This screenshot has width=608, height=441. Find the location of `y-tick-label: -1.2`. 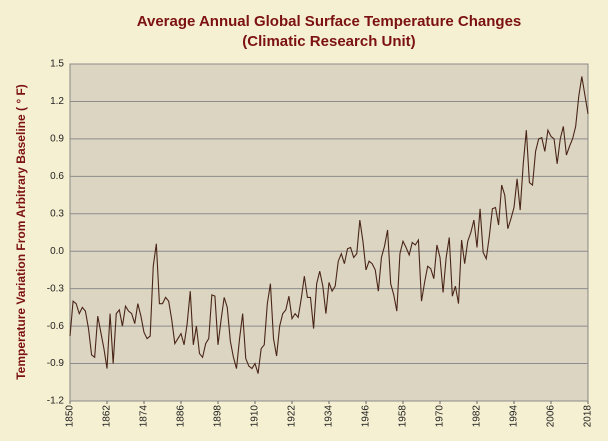

y-tick-label: -1.2 is located at coordinates (56, 401).